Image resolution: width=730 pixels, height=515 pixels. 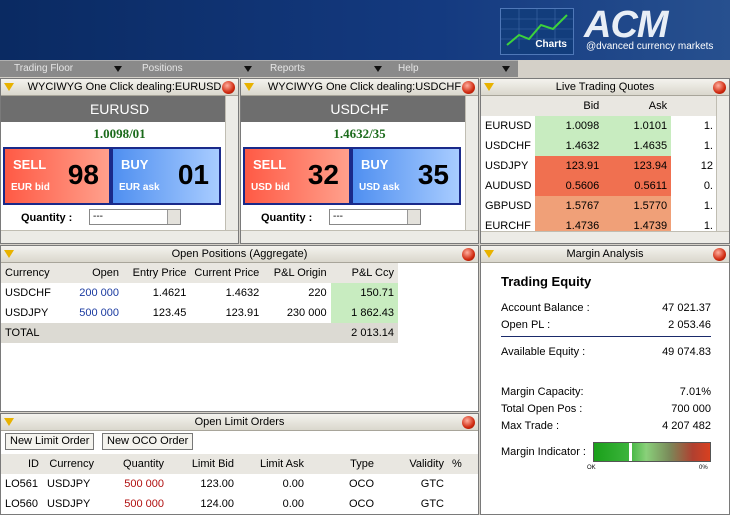 I want to click on sell-button: SELL USD bid 32, so click(x=297, y=176).